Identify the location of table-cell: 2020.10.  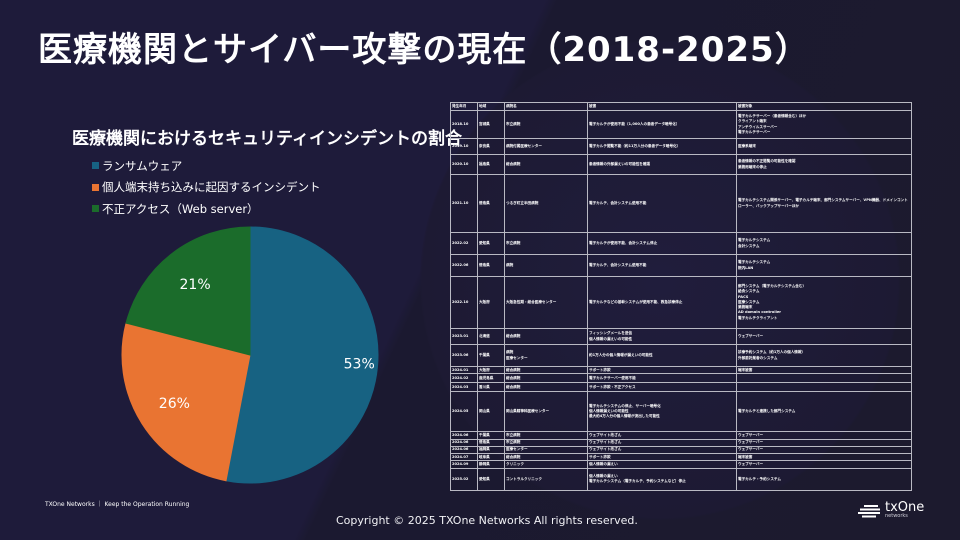
(464, 164).